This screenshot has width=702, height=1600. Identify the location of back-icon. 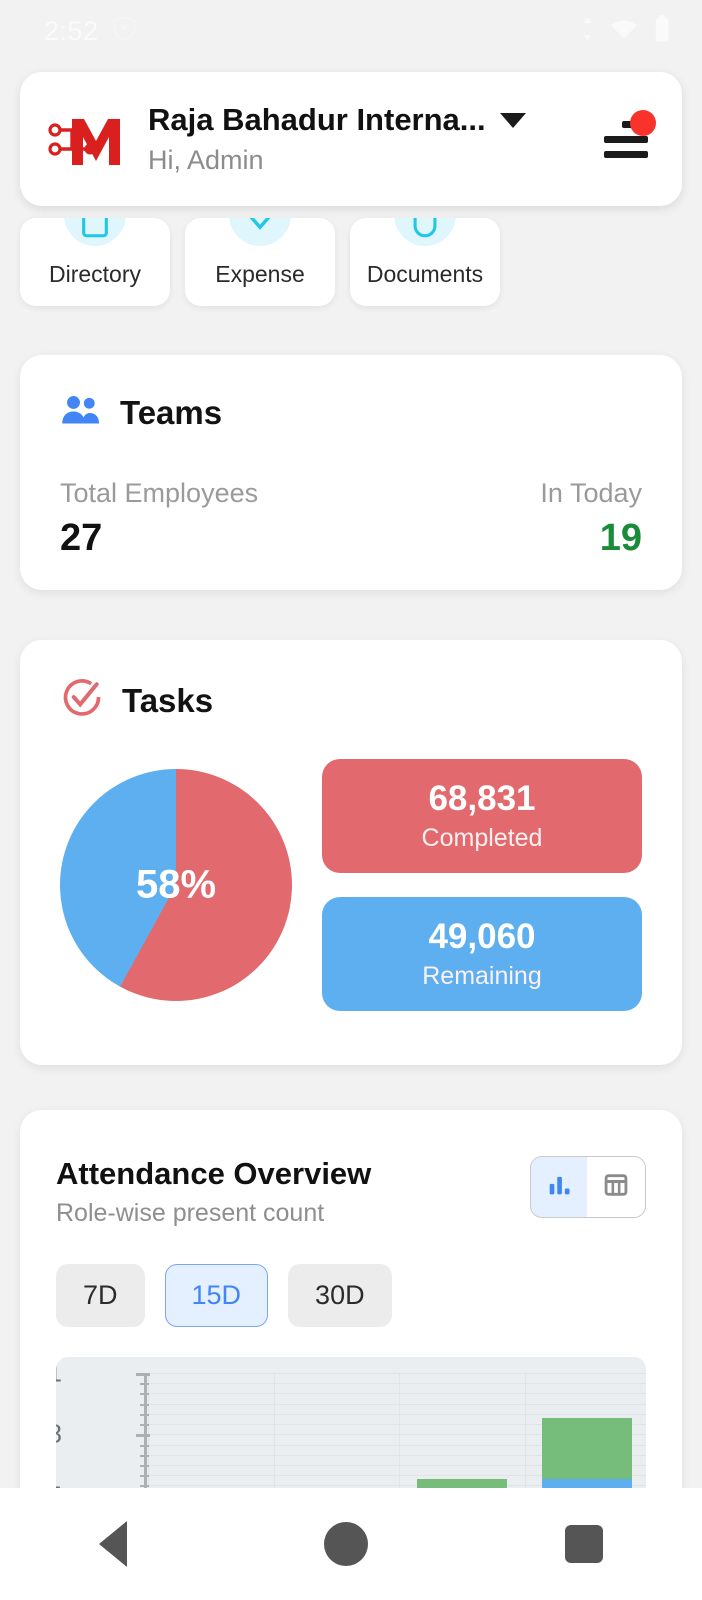
(112, 1544).